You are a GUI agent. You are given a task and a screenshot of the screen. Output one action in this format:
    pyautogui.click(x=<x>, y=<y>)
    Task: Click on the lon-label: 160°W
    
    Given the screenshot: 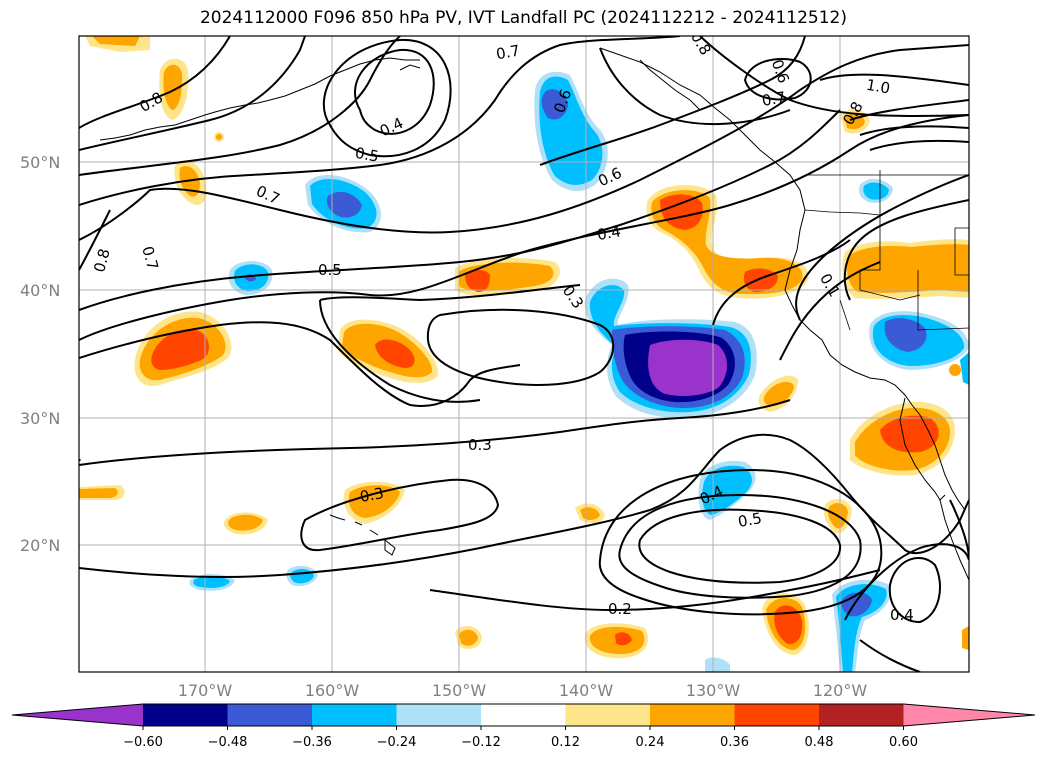 What is the action you would take?
    pyautogui.click(x=332, y=690)
    